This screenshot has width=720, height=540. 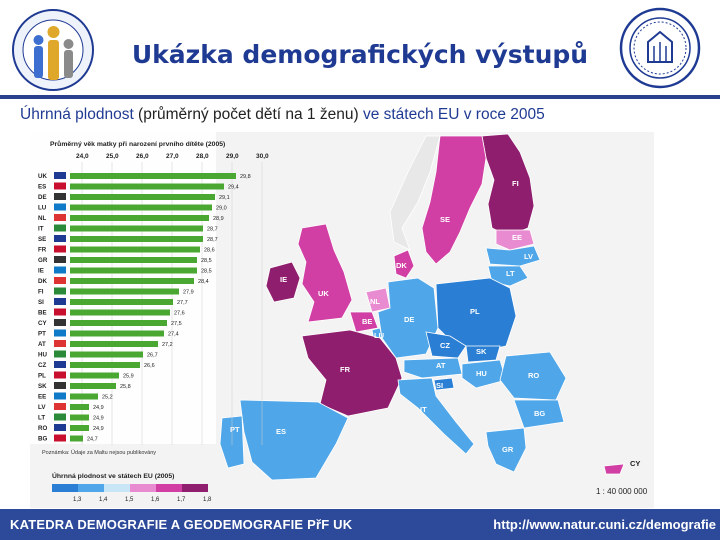 I want to click on svg-text: LV, so click(x=528, y=256).